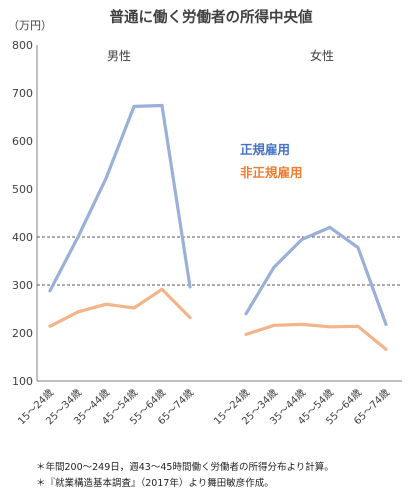 The height and width of the screenshot is (497, 412). What do you see at coordinates (22, 381) in the screenshot?
I see `y-tick-label-100: 100` at bounding box center [22, 381].